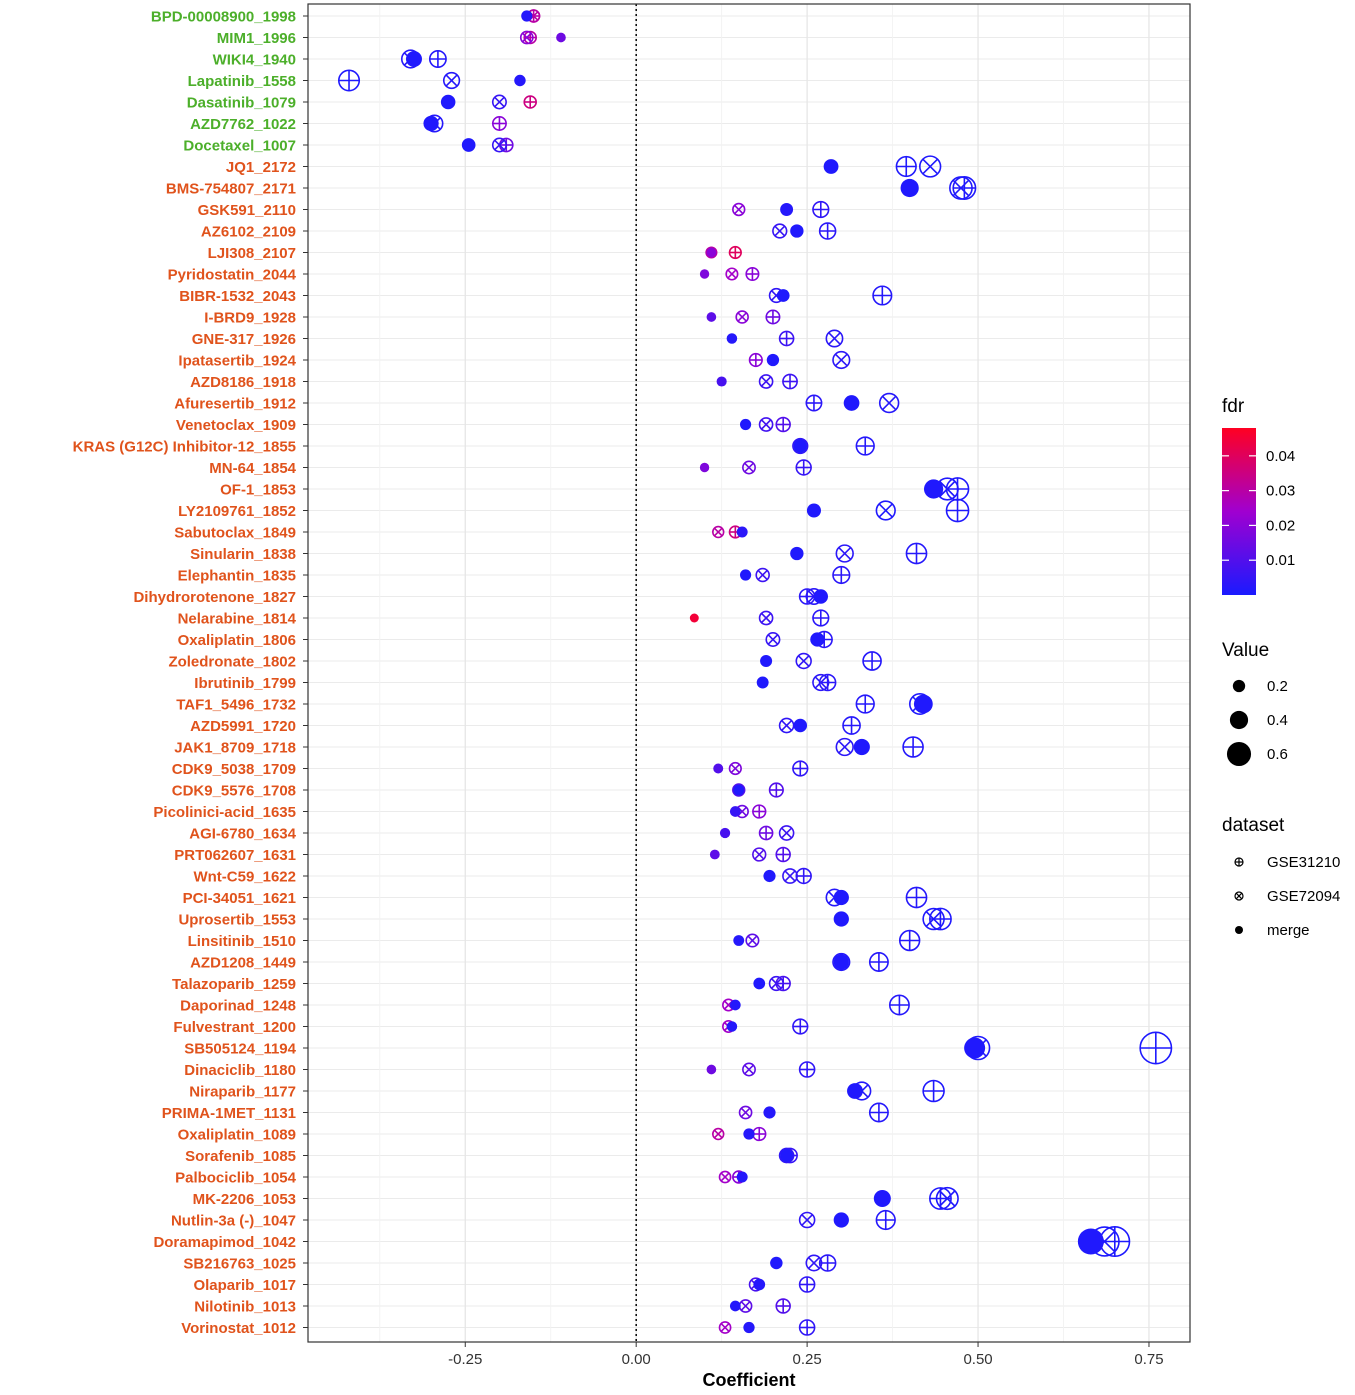 The height and width of the screenshot is (1395, 1355). What do you see at coordinates (237, 511) in the screenshot?
I see `y-tick-label: LY2109761_1852` at bounding box center [237, 511].